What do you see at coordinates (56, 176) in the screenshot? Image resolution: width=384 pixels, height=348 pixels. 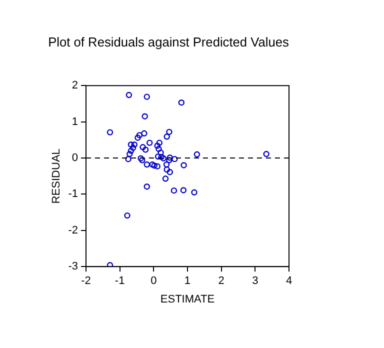 I see `y-axis-title: RESIDUAL` at bounding box center [56, 176].